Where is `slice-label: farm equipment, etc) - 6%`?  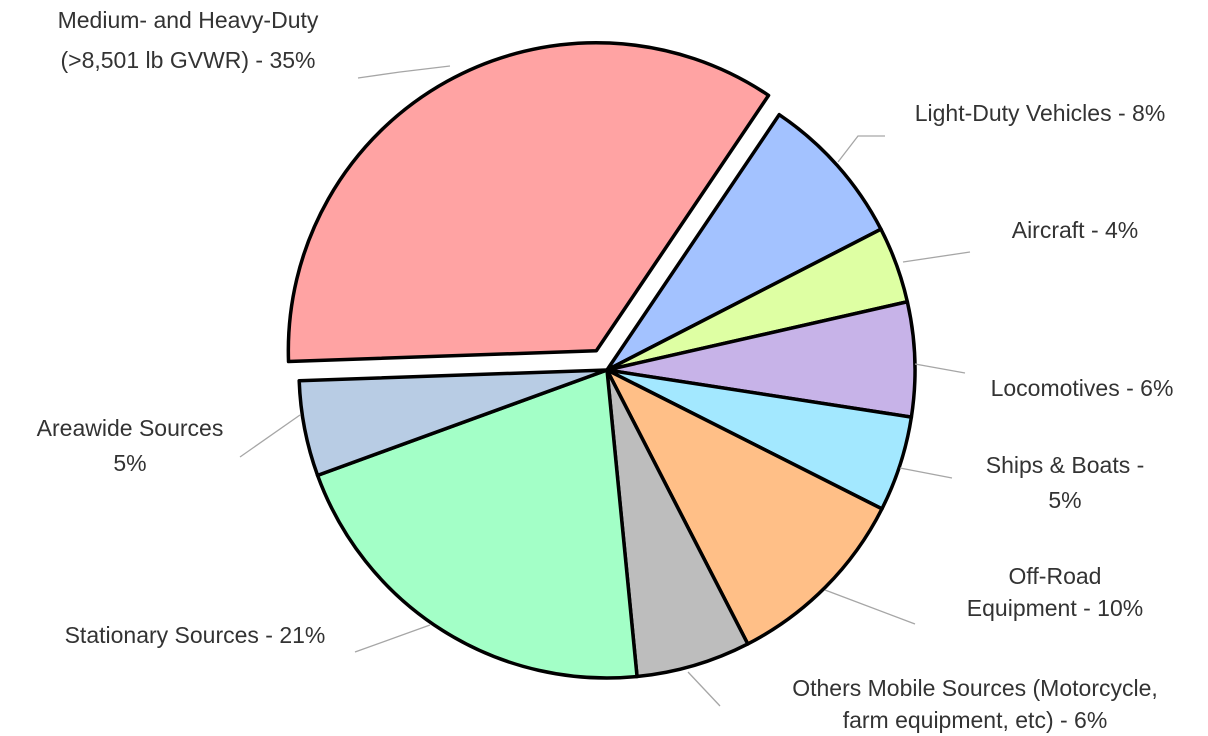 slice-label: farm equipment, etc) - 6% is located at coordinates (975, 720).